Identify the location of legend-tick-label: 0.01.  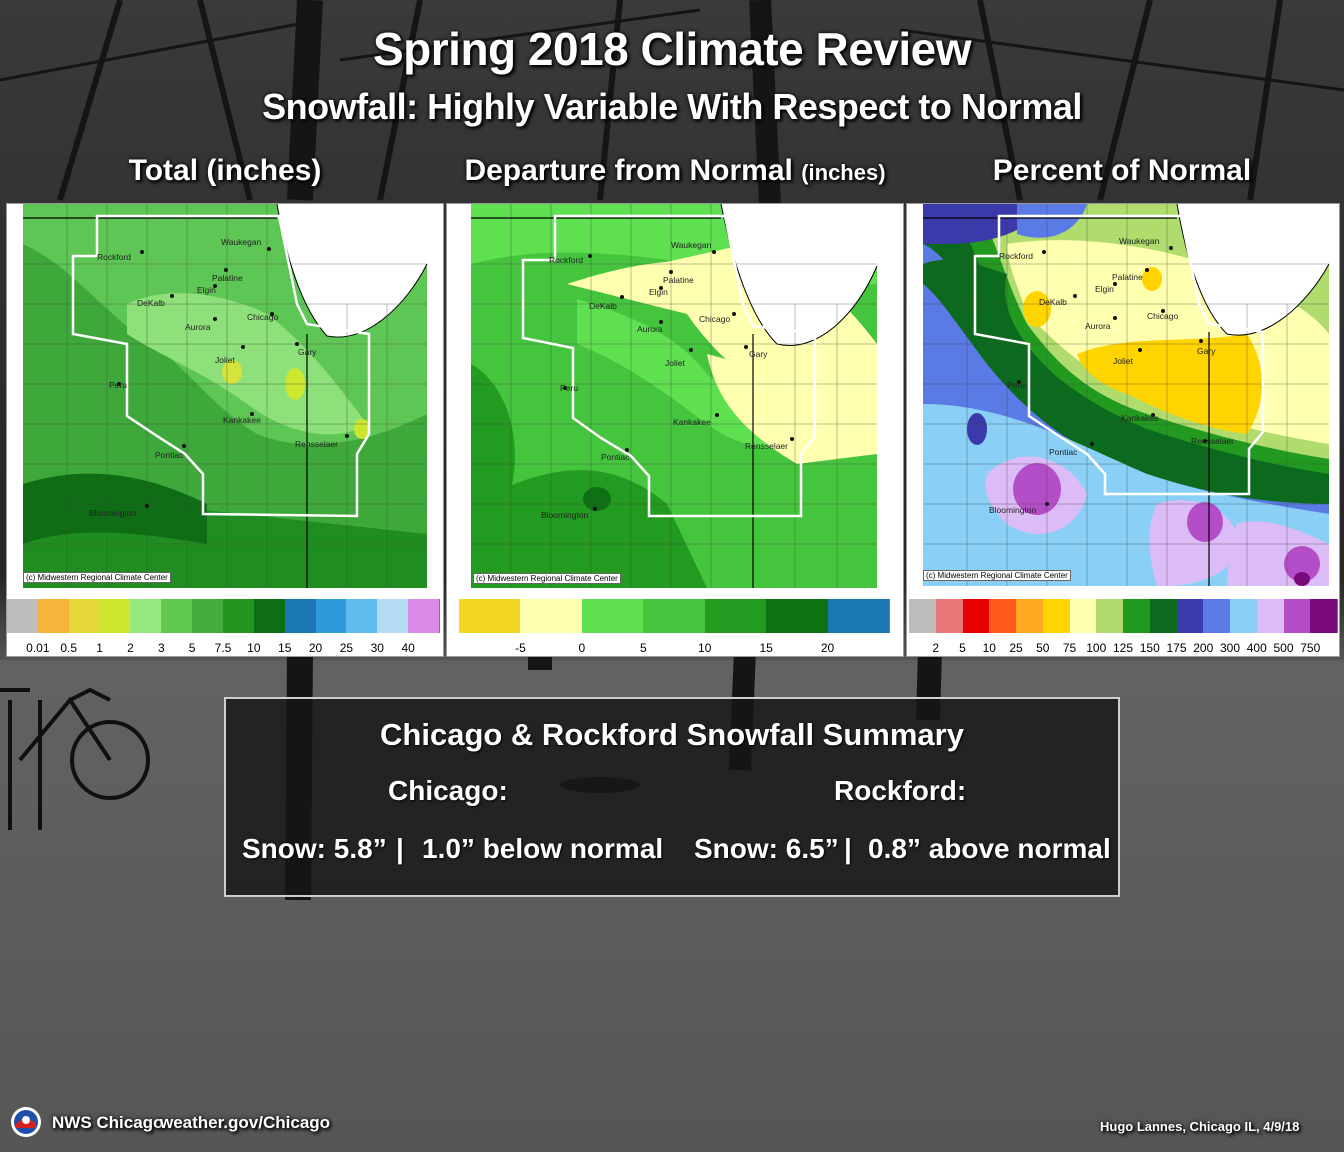
(38, 648).